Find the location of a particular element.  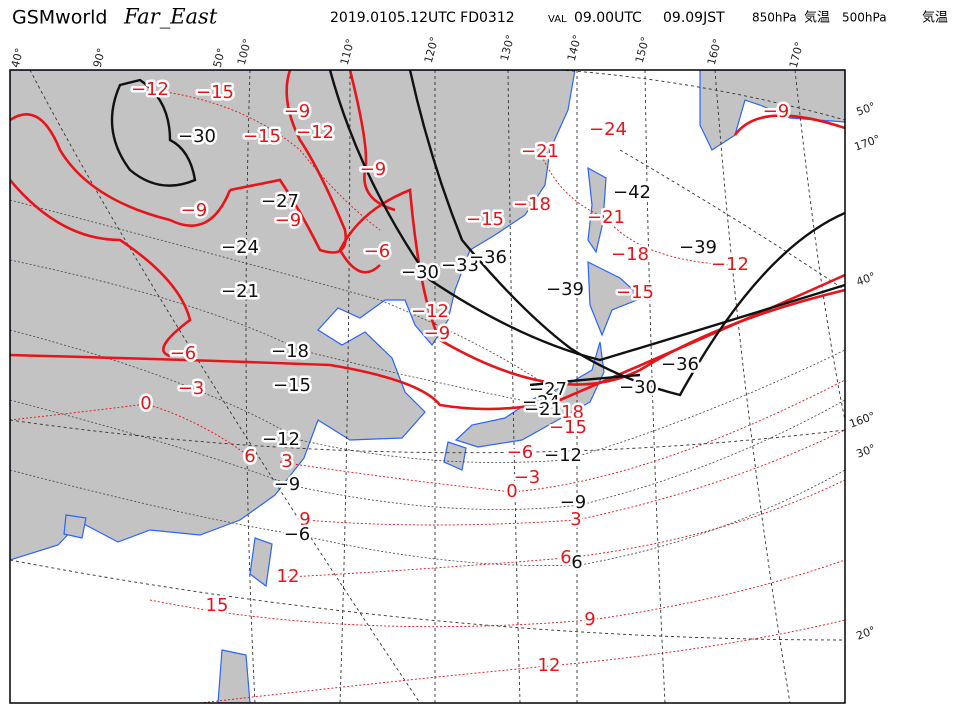

temp-850-label: −24 is located at coordinates (608, 129).